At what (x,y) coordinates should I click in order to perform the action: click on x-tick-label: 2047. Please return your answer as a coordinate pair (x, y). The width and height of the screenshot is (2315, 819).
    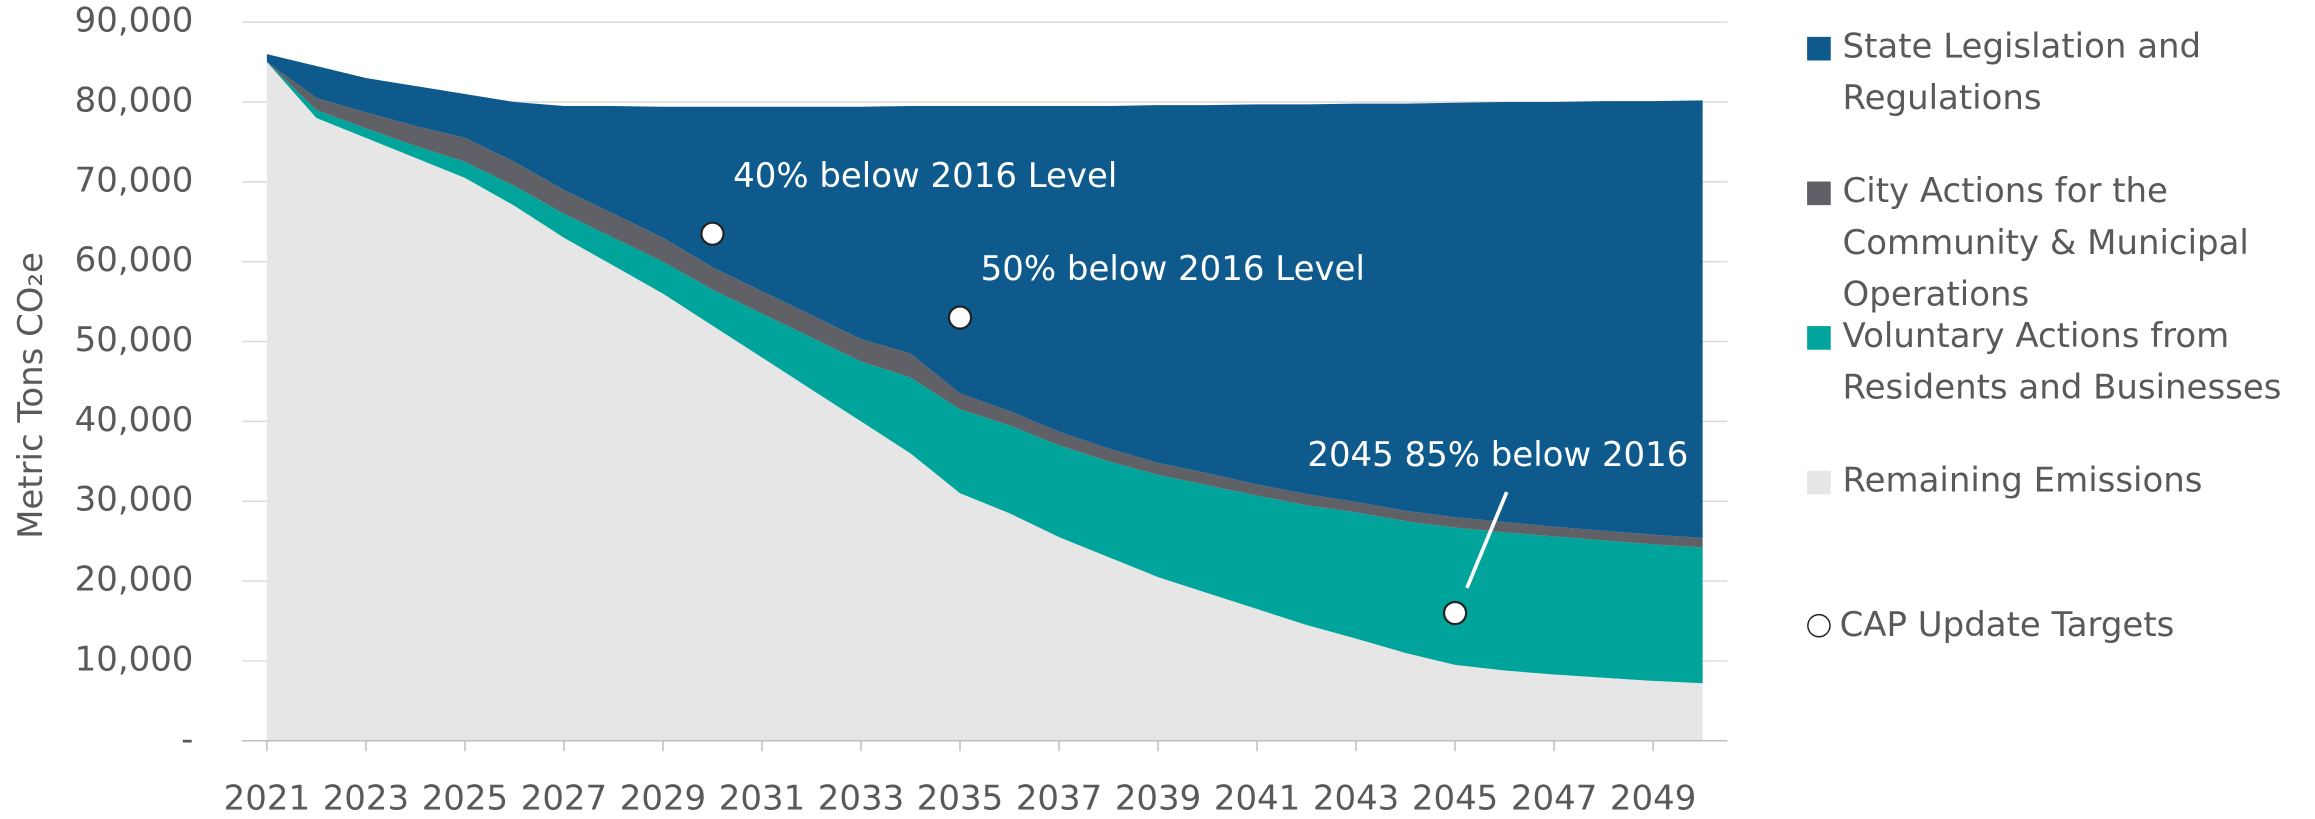
    Looking at the image, I should click on (1554, 798).